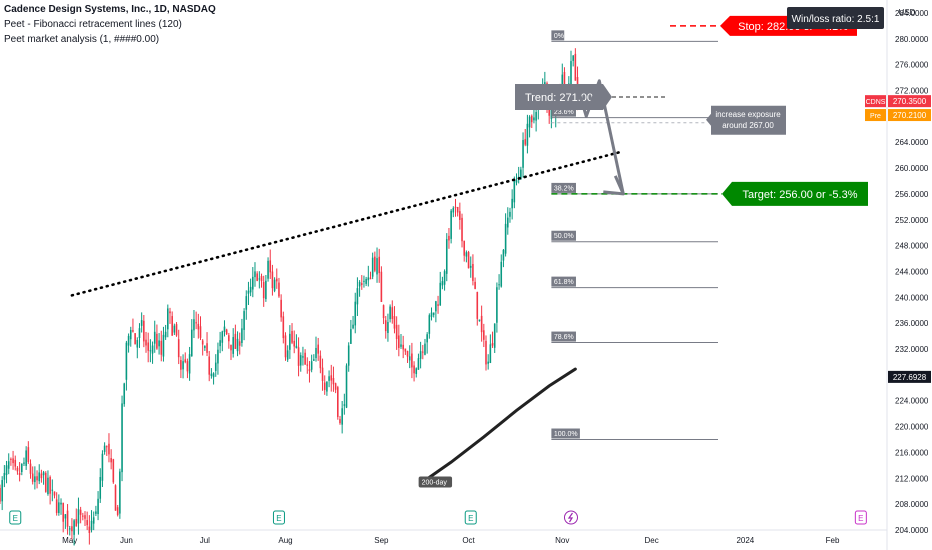  I want to click on x-tick-label: Oct, so click(468, 540).